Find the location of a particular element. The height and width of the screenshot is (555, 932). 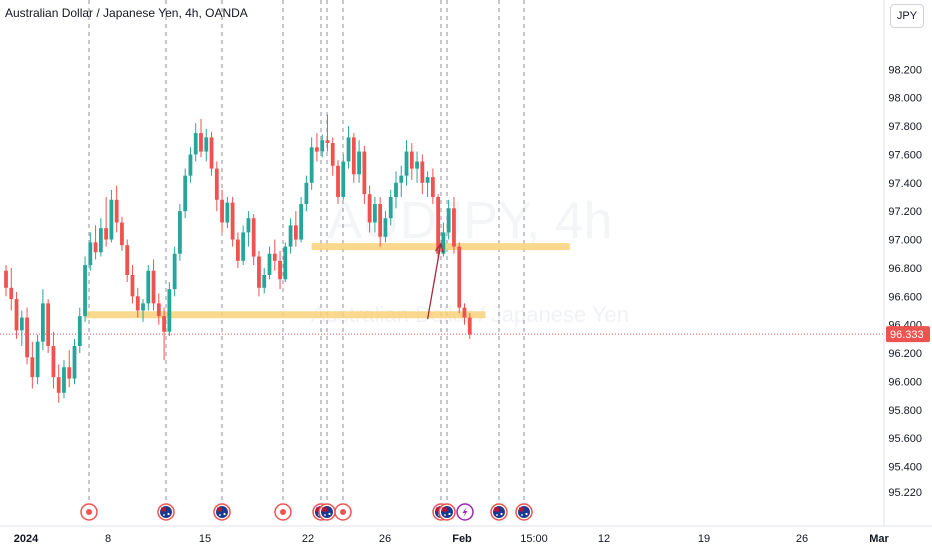

time-axis: 2024 8 15 22 26 Feb 15:00 12 19 26 Mar is located at coordinates (466, 535).